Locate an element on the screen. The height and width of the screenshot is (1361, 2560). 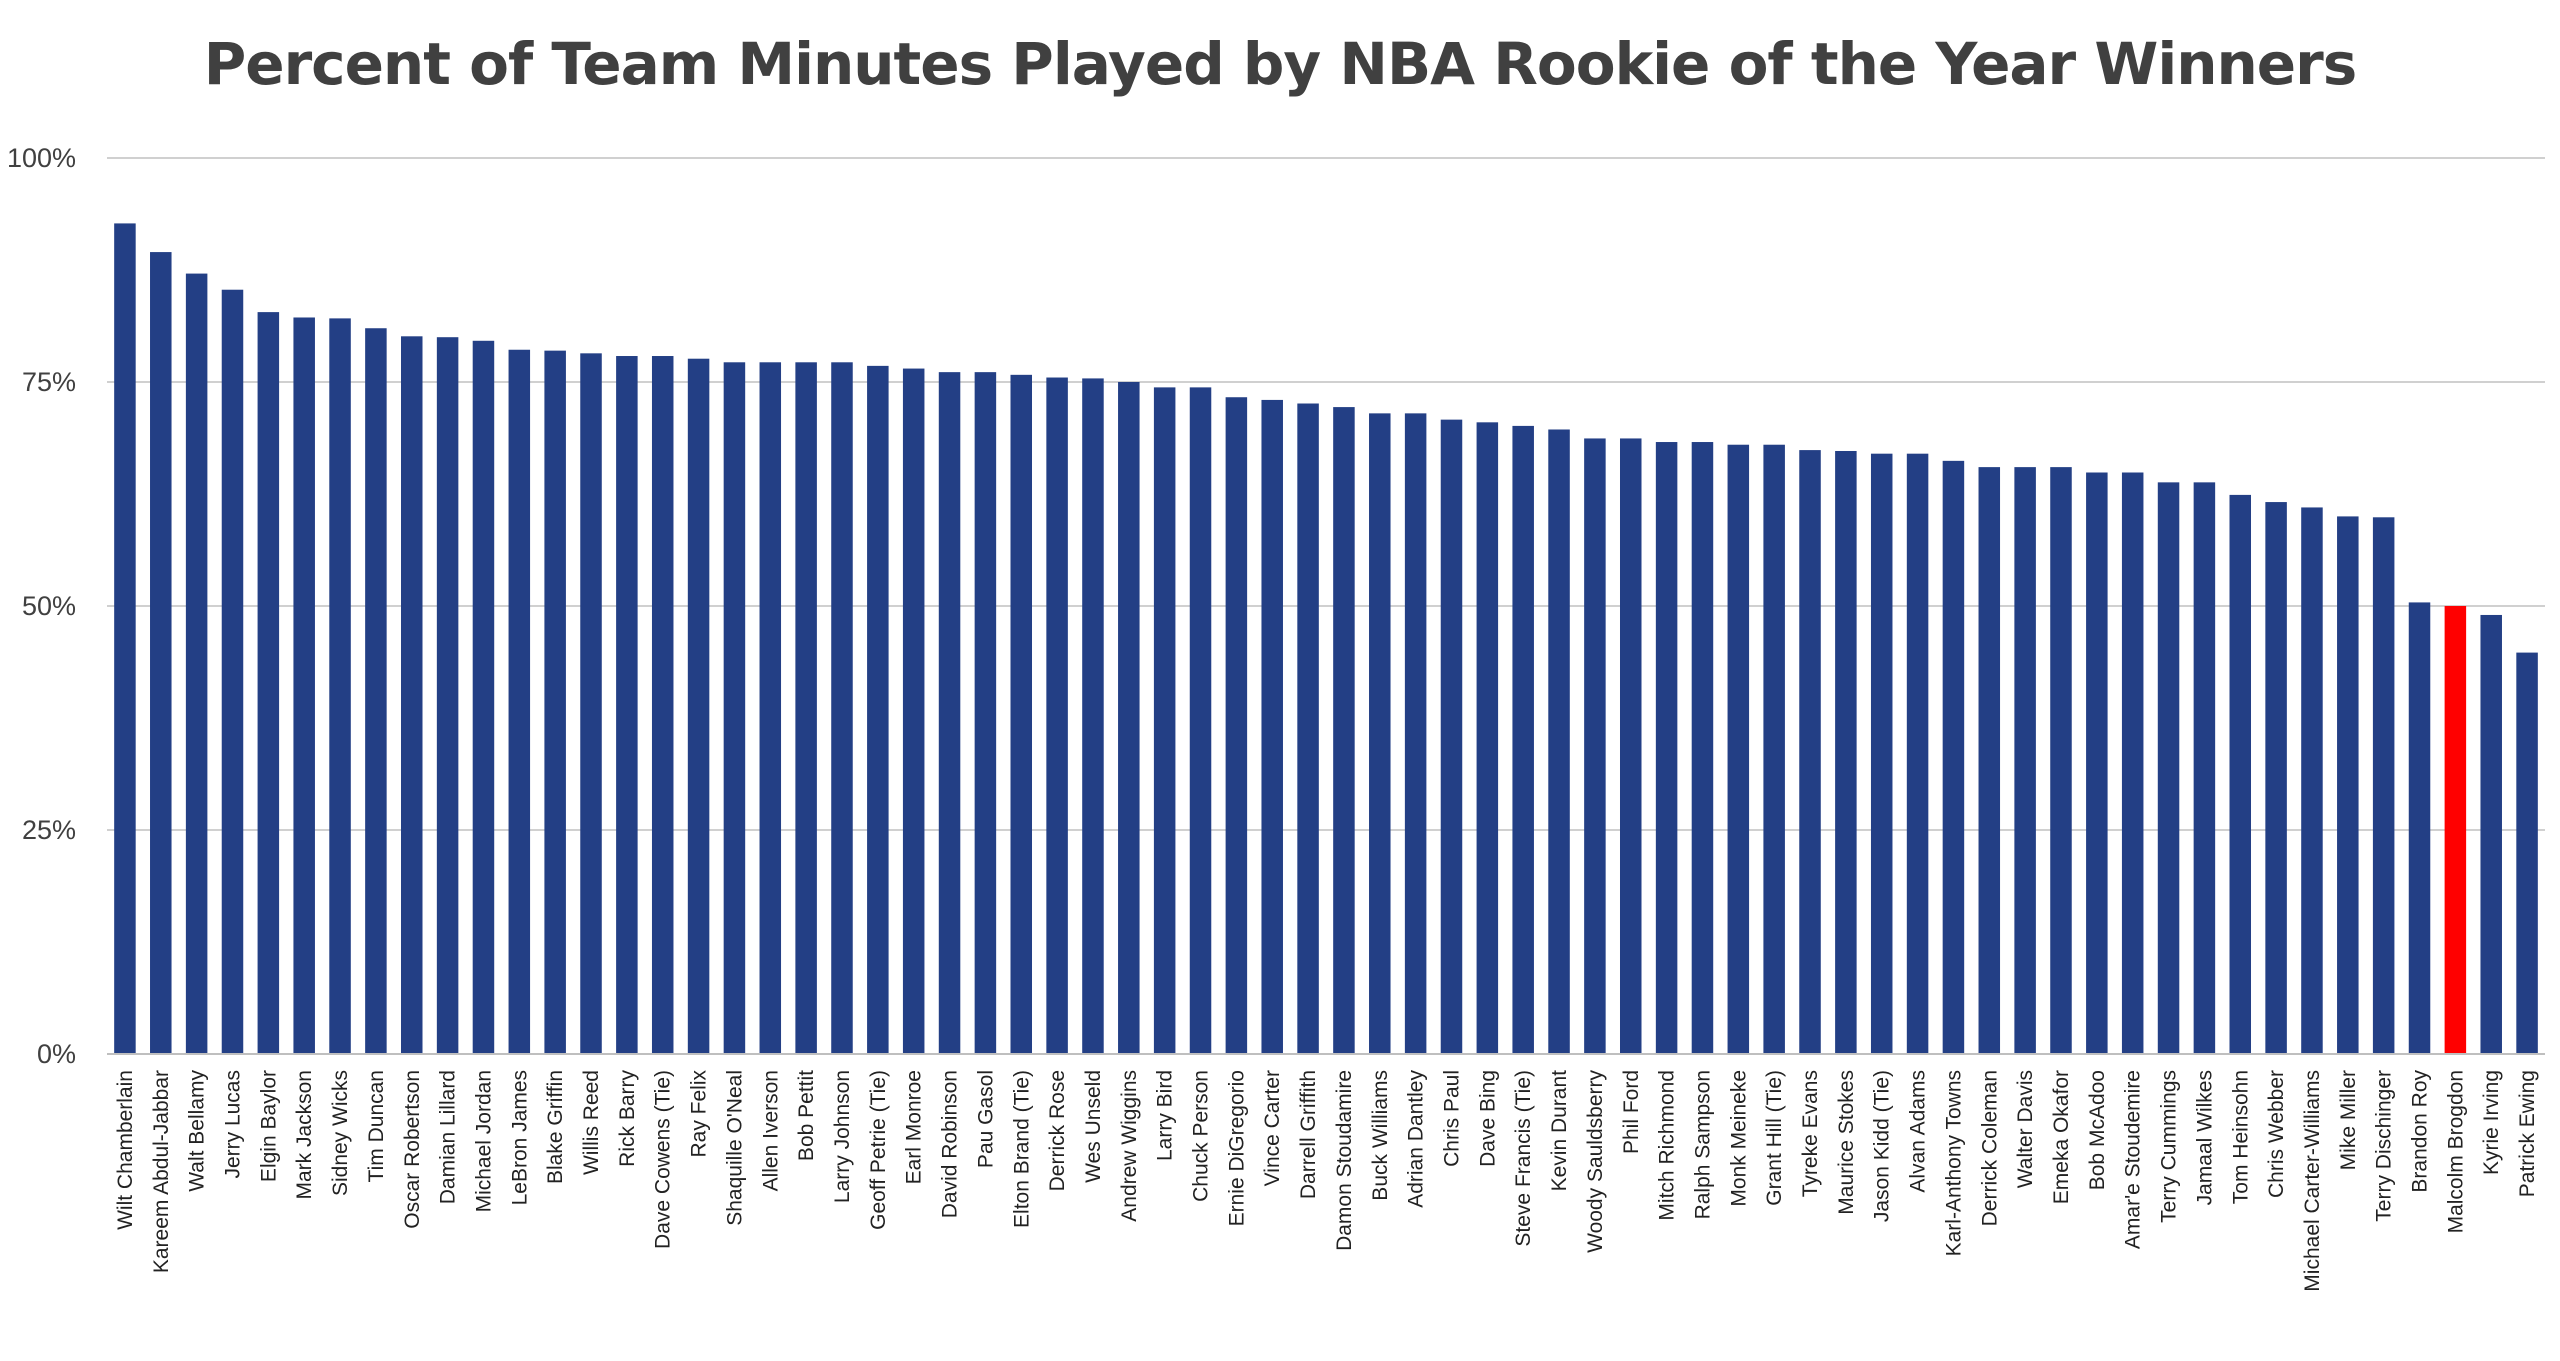
x-tick-label: Tyreke Evans is located at coordinates (1810, 1133).